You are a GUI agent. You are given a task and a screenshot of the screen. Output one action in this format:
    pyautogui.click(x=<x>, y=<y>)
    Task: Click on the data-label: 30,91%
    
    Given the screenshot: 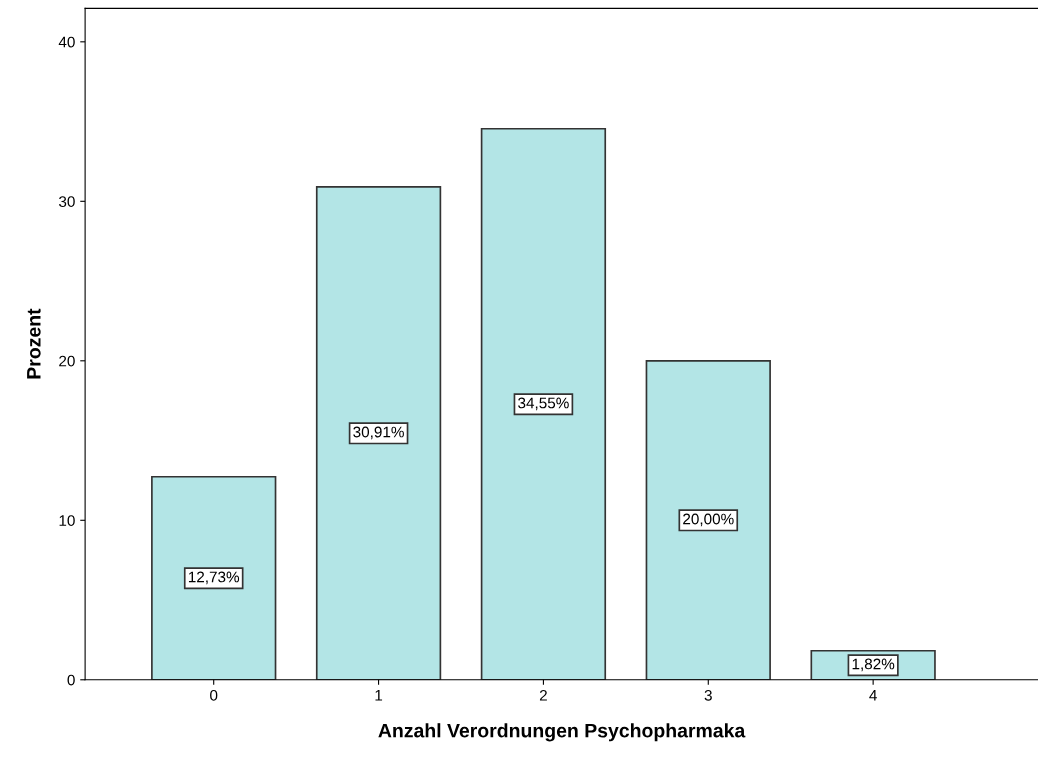 What is the action you would take?
    pyautogui.click(x=378, y=433)
    